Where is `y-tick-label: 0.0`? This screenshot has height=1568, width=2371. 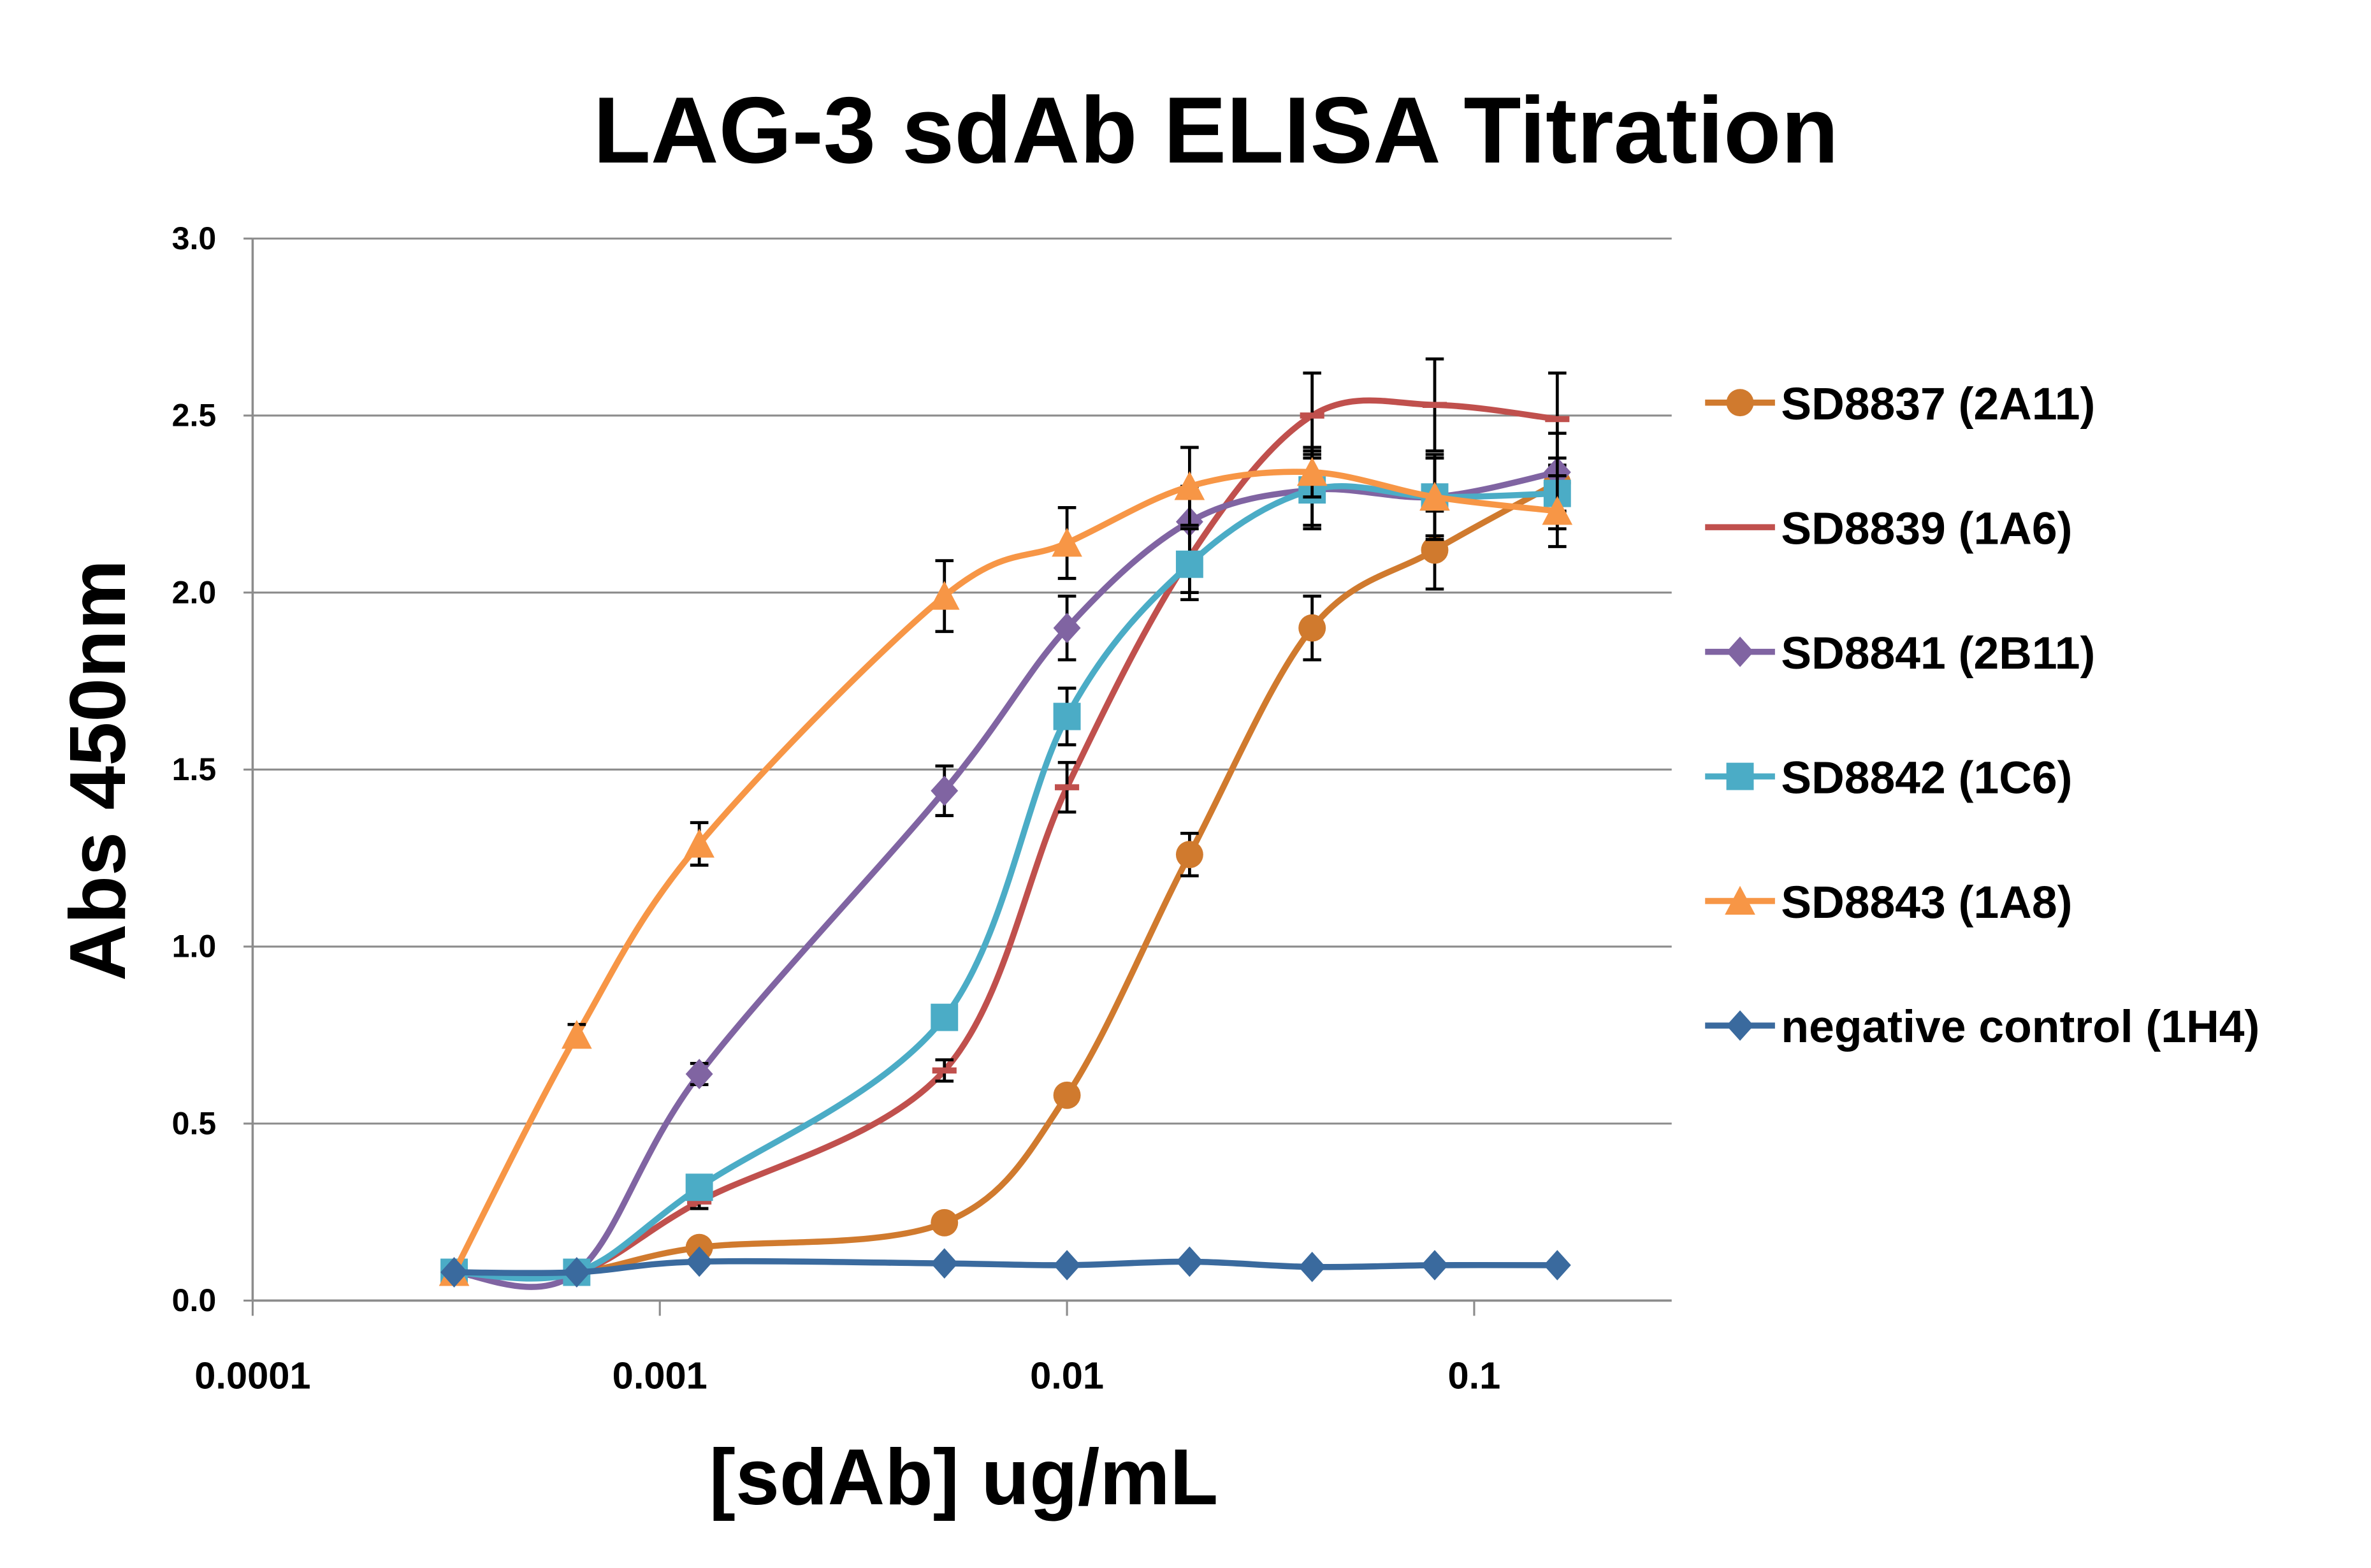 y-tick-label: 0.0 is located at coordinates (194, 1300).